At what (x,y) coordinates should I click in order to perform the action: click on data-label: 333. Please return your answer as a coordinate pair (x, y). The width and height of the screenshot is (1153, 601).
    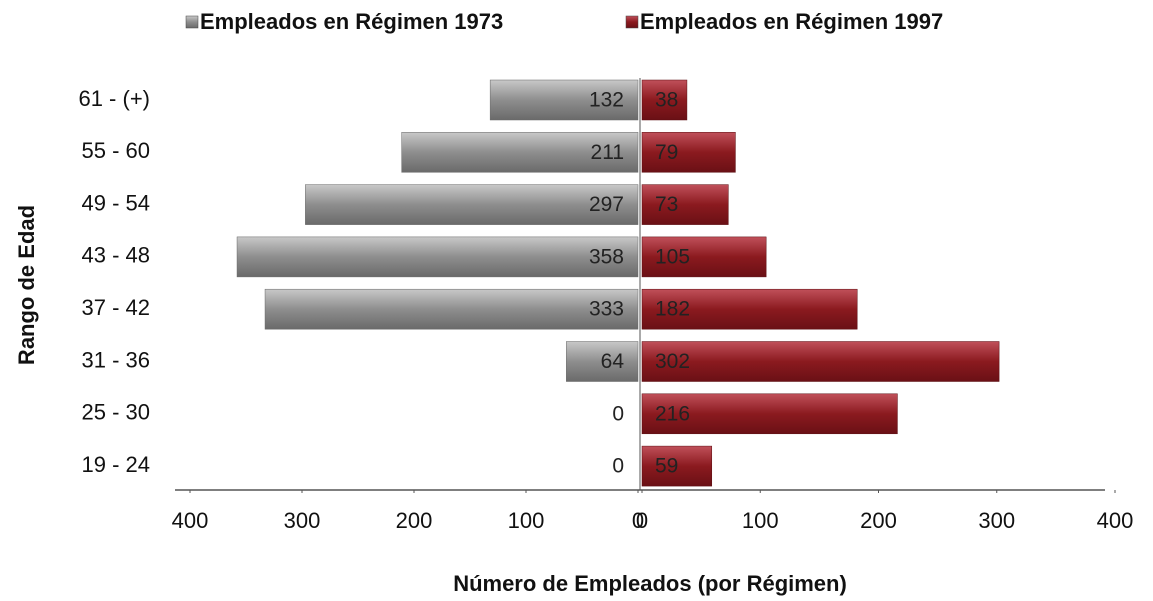
    Looking at the image, I should click on (606, 309).